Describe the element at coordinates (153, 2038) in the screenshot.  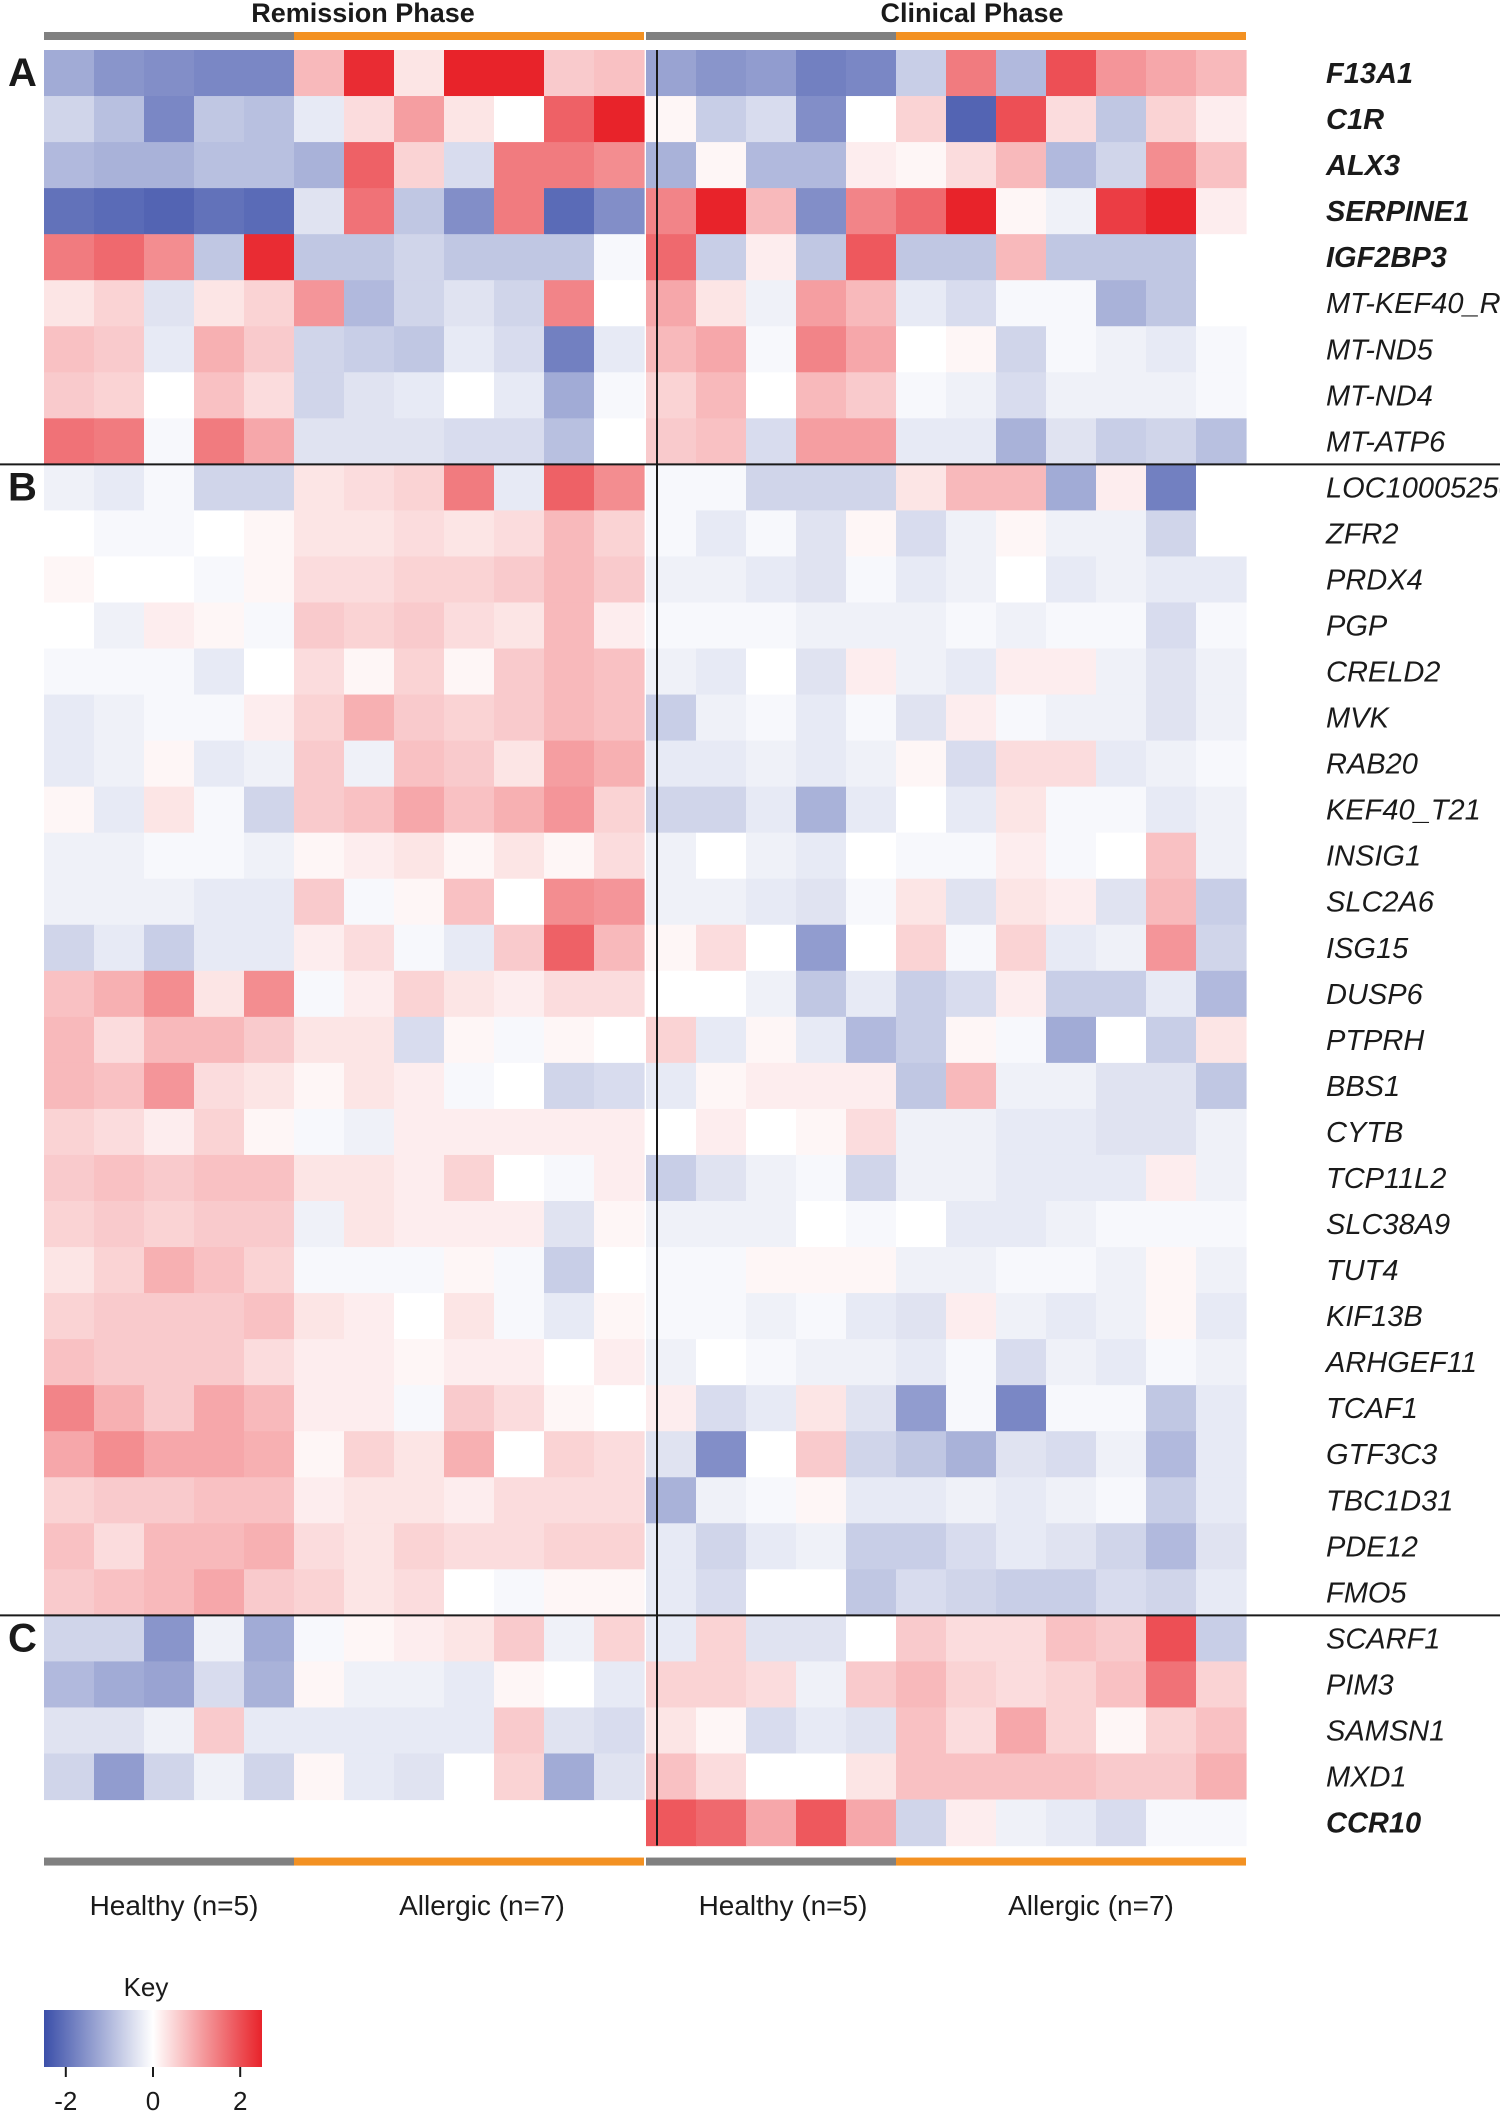
I see `color-key-gradient` at that location.